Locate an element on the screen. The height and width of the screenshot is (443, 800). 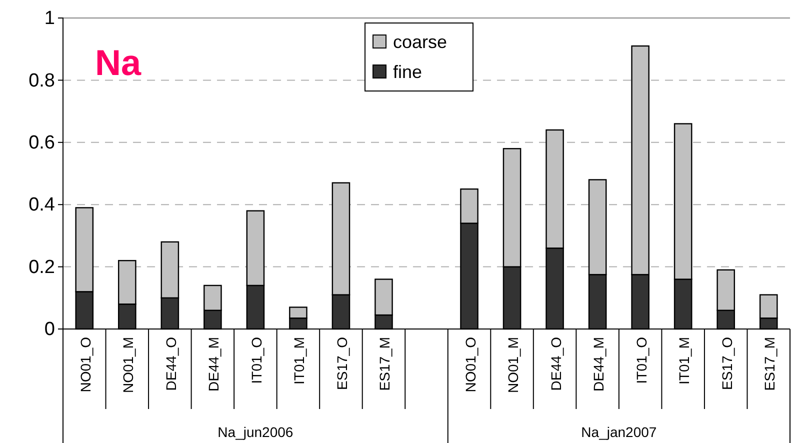
text: Na_jun2006 is located at coordinates (256, 432).